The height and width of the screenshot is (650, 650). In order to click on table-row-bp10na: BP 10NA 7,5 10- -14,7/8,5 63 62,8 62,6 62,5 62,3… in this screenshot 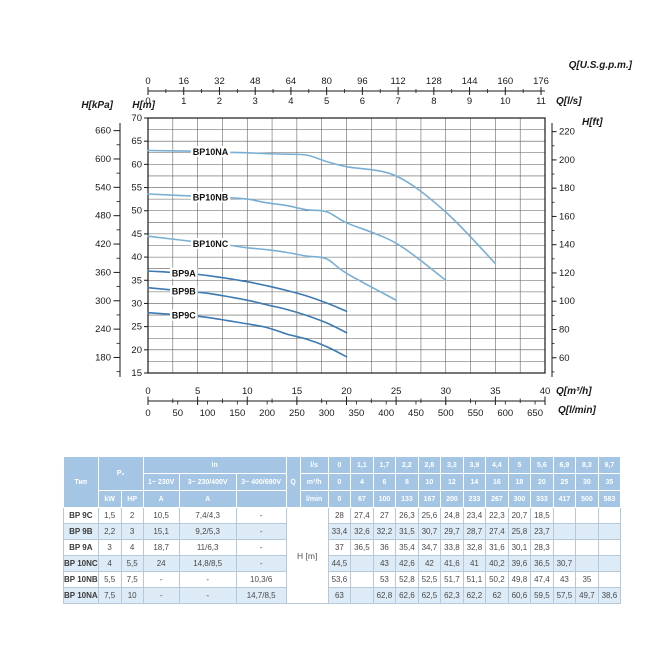, I will do `click(342, 595)`.